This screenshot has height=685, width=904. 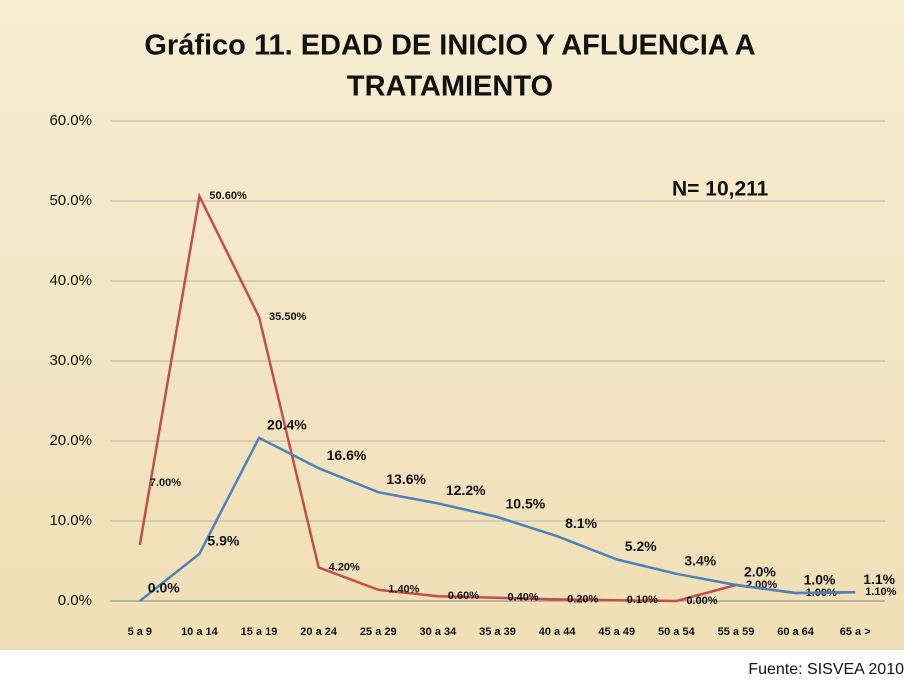 What do you see at coordinates (760, 572) in the screenshot?
I see `data-label: 2.0%` at bounding box center [760, 572].